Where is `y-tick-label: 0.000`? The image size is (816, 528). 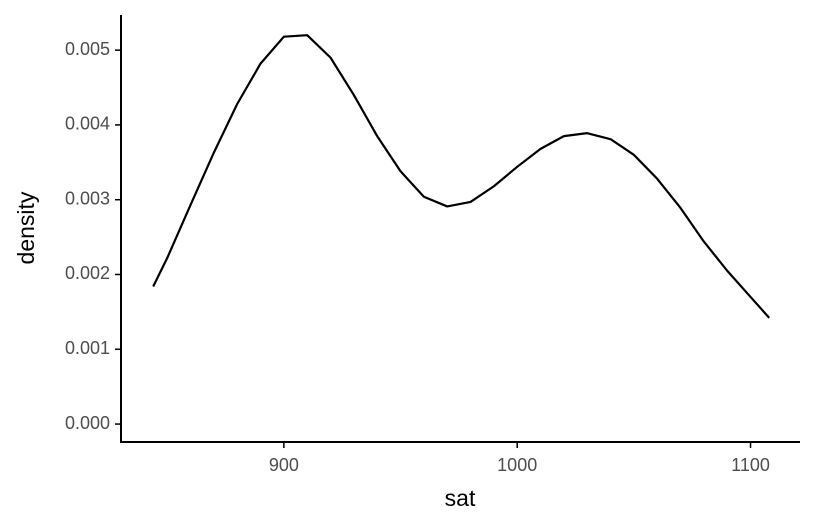
y-tick-label: 0.000 is located at coordinates (87, 423).